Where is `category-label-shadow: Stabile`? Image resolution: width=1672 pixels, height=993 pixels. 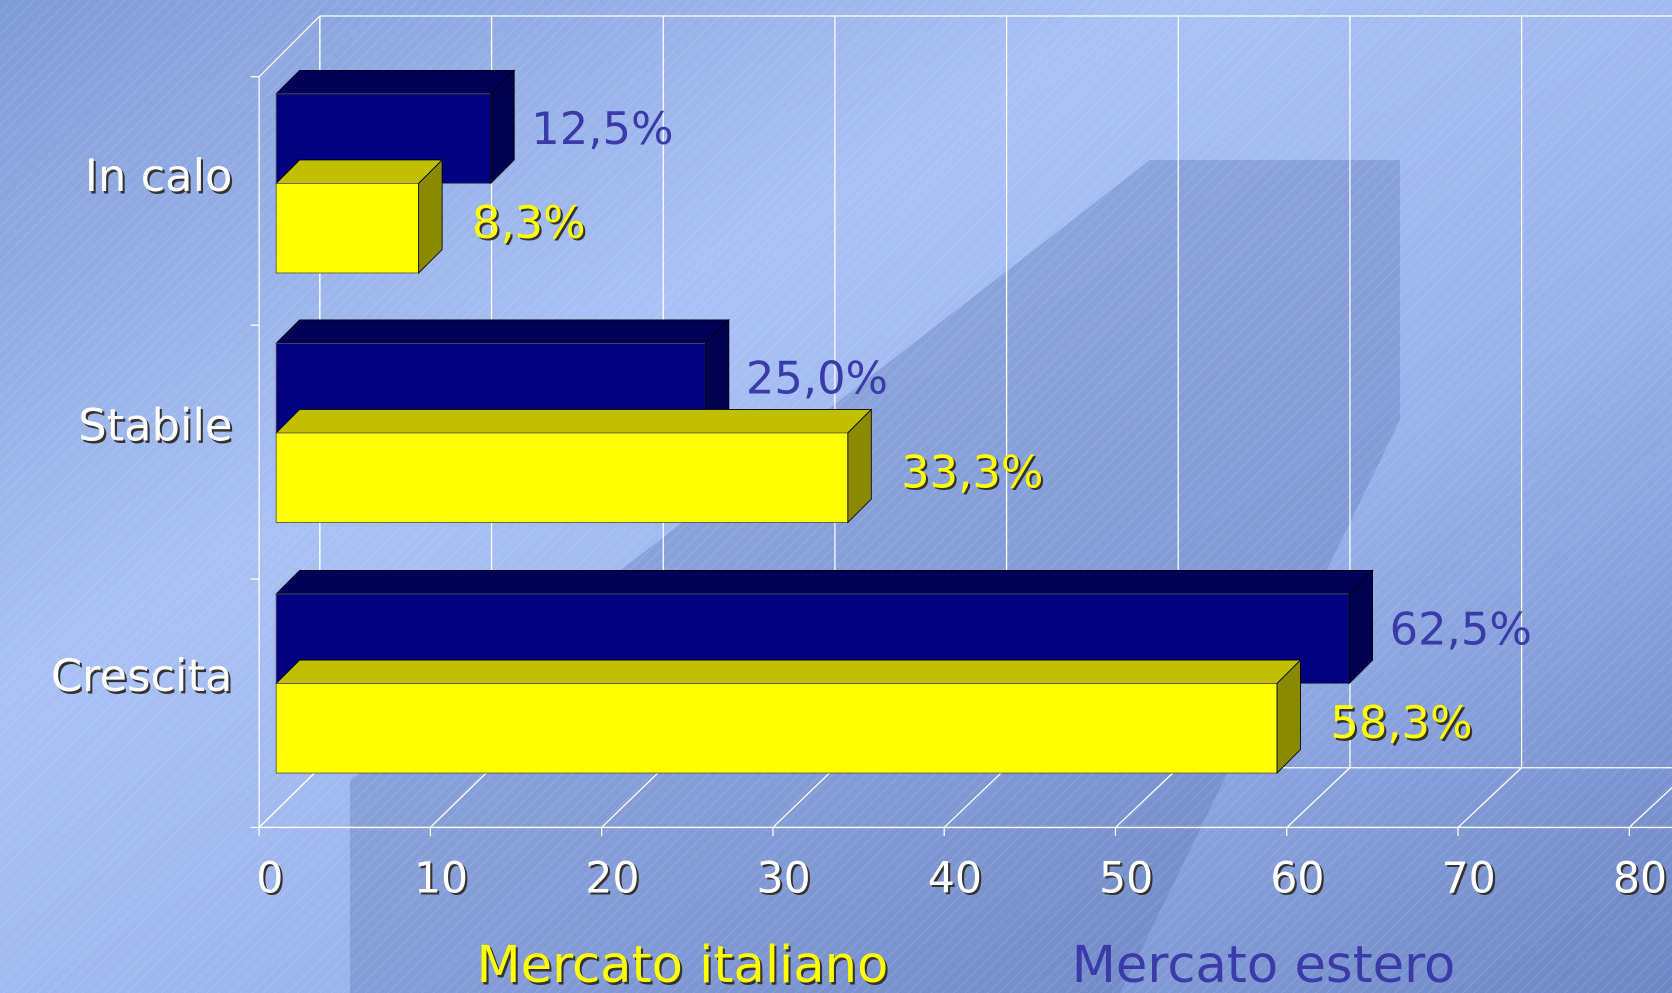
category-label-shadow: Stabile is located at coordinates (157, 427).